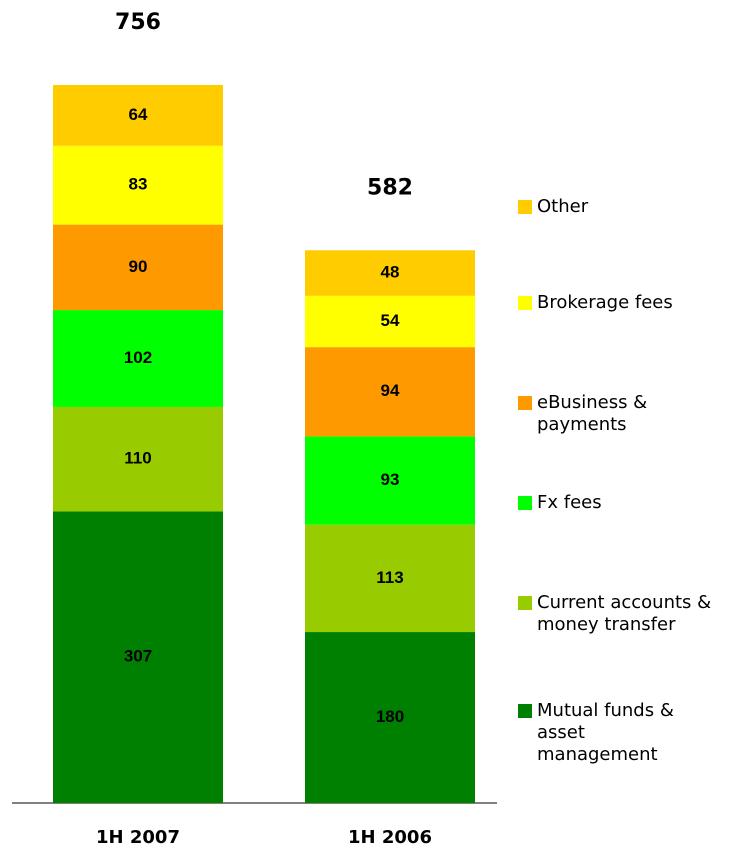 The image size is (747, 852). I want to click on legend-label: eBusiness & payments, so click(592, 413).